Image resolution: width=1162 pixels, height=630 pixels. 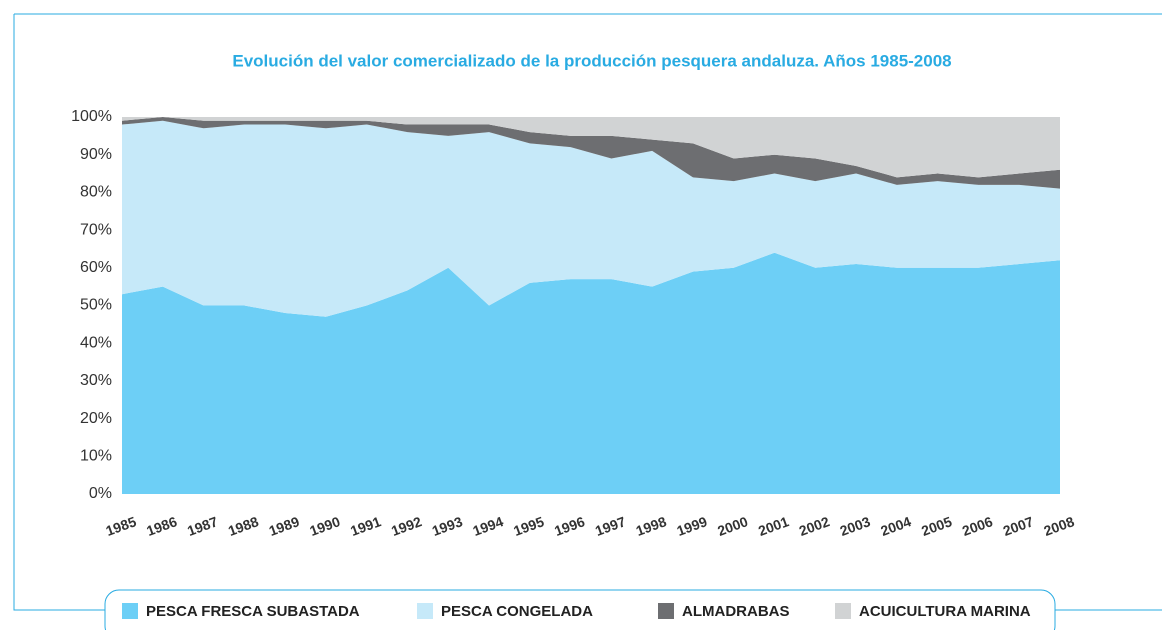 I want to click on x-tick-label: 1998, so click(x=651, y=526).